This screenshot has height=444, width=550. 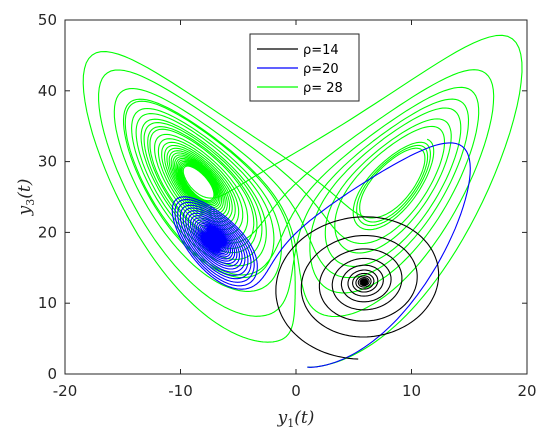 What do you see at coordinates (47, 162) in the screenshot?
I see `y-tick-label: 30` at bounding box center [47, 162].